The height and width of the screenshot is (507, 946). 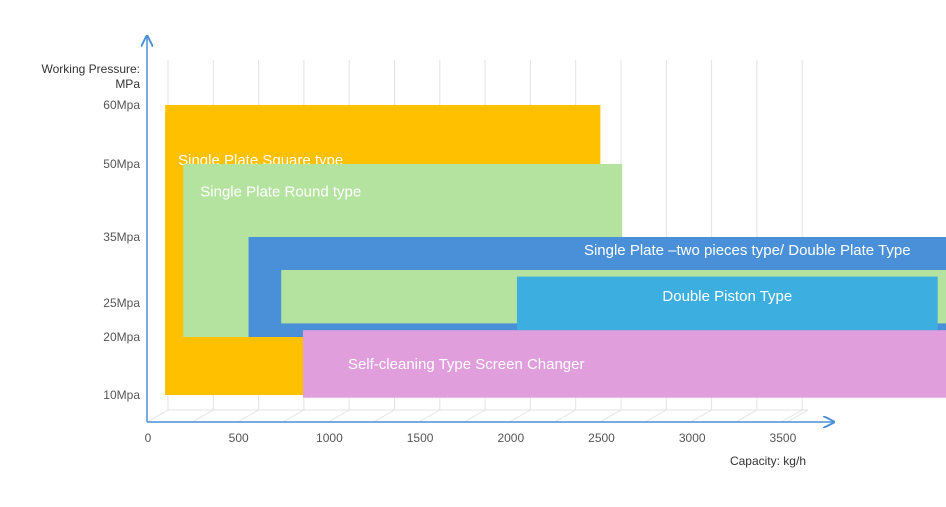 What do you see at coordinates (601, 438) in the screenshot?
I see `x-tick-label: 2500` at bounding box center [601, 438].